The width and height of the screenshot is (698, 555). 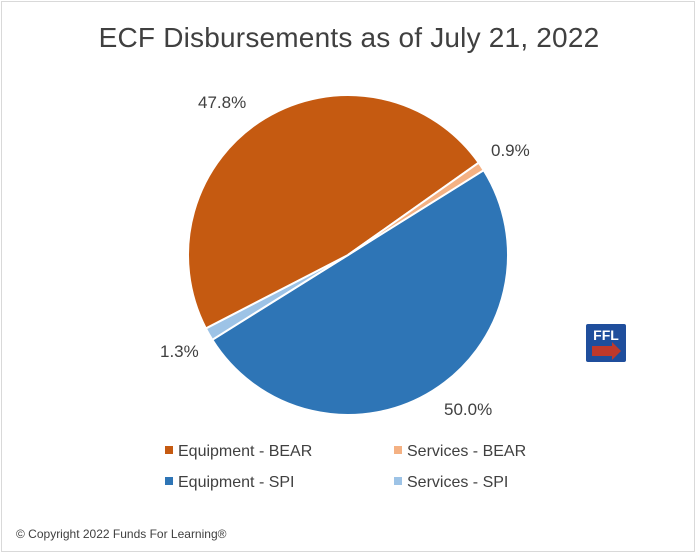 What do you see at coordinates (236, 482) in the screenshot?
I see `legend-label-equipment-spi: Equipment - SPI` at bounding box center [236, 482].